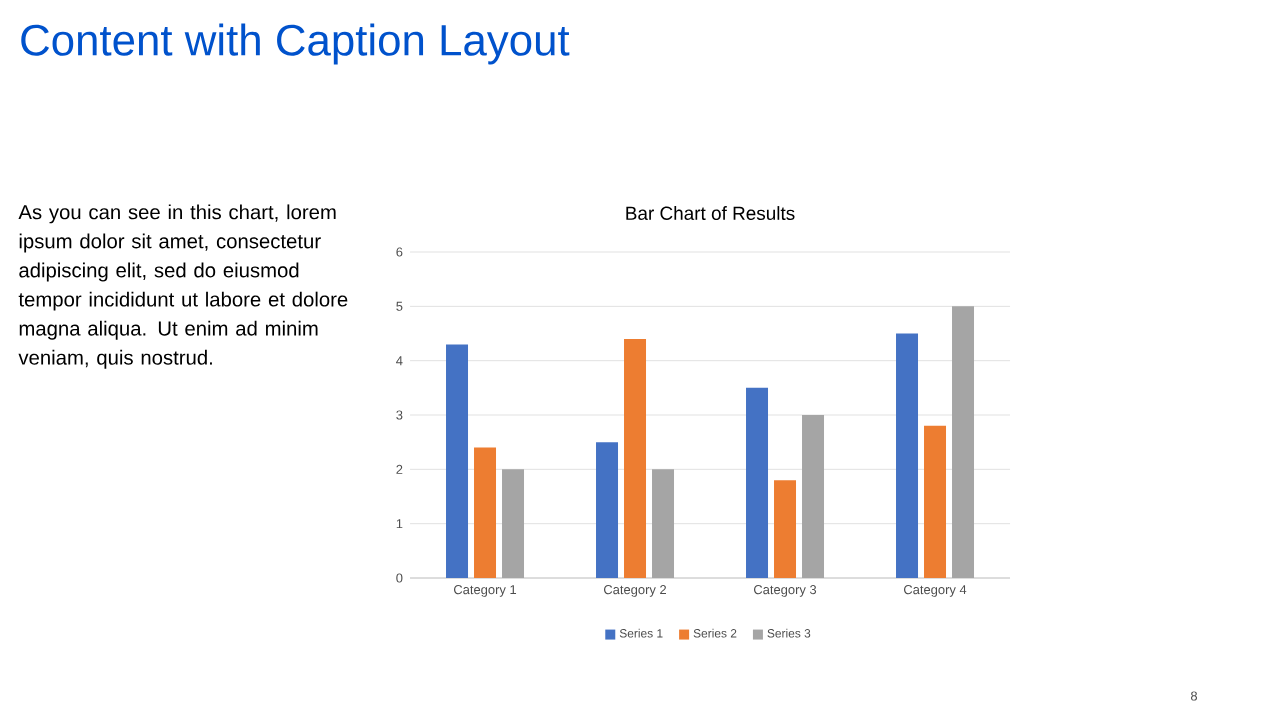 The height and width of the screenshot is (720, 1280). I want to click on chart-title: Bar Chart of Results, so click(710, 213).